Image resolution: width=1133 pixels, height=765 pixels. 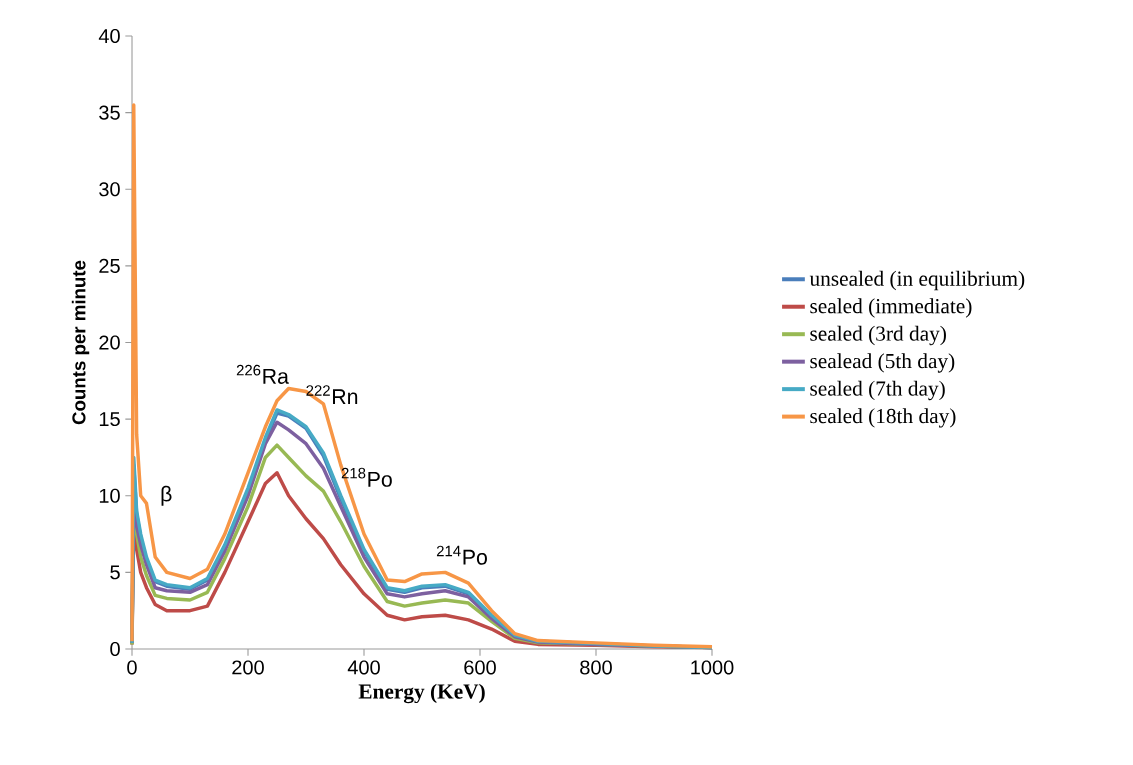 What do you see at coordinates (115, 572) in the screenshot?
I see `y-tick-label: 5` at bounding box center [115, 572].